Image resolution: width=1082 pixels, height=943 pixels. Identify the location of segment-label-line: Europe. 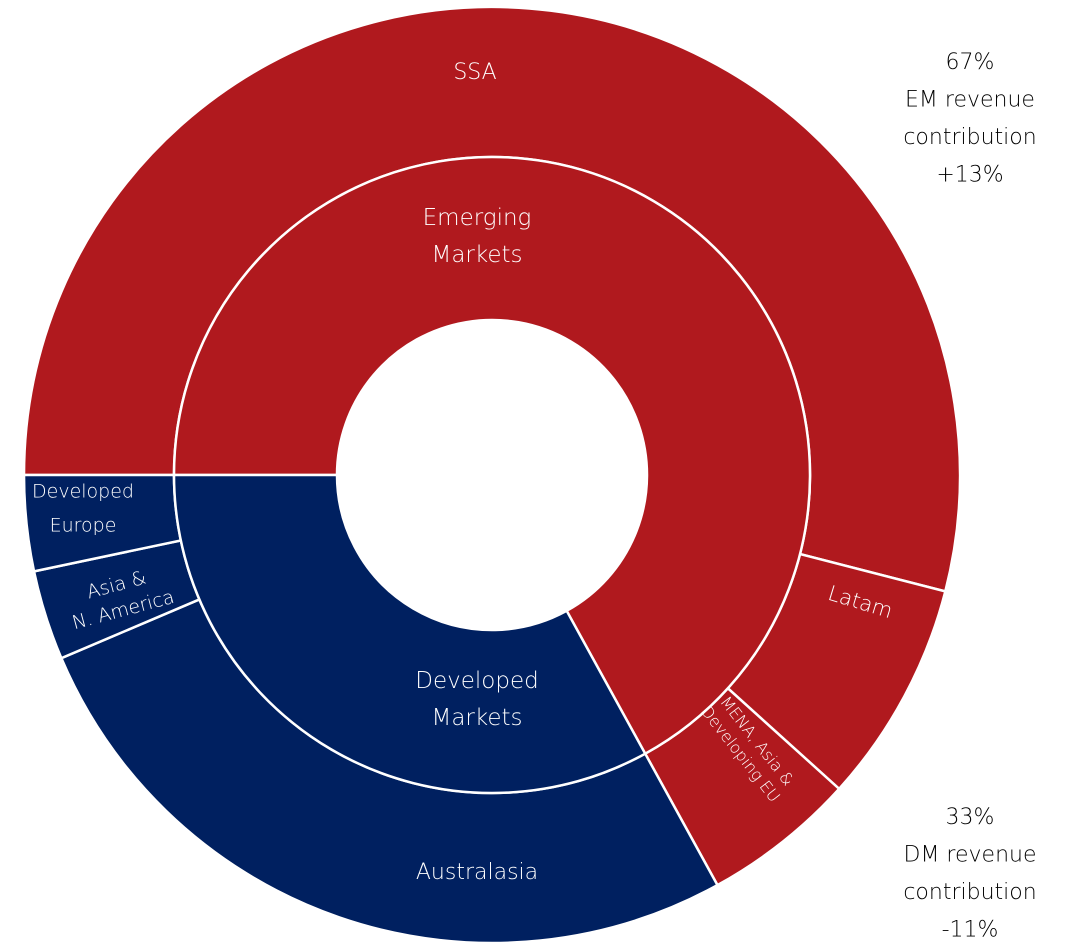
(83, 526).